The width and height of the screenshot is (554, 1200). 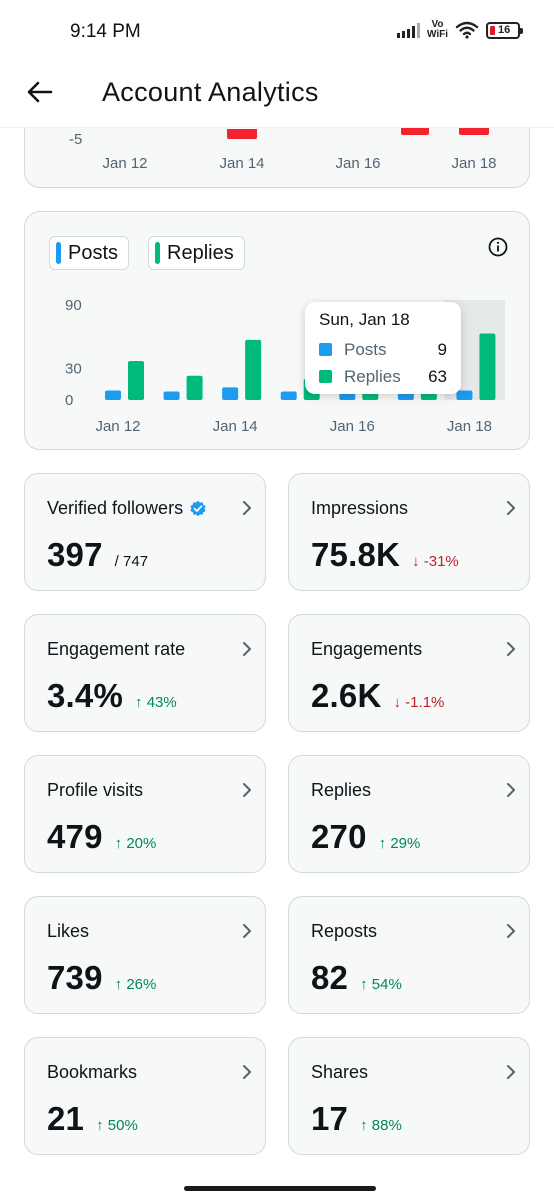 What do you see at coordinates (95, 790) in the screenshot?
I see `metric-label: Profile visits` at bounding box center [95, 790].